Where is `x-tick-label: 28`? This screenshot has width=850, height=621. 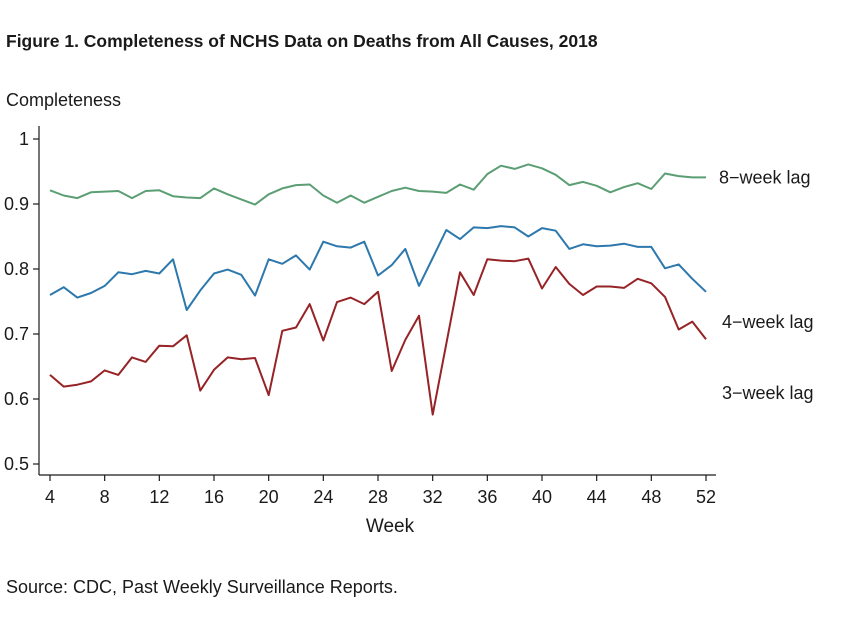
x-tick-label: 28 is located at coordinates (378, 497).